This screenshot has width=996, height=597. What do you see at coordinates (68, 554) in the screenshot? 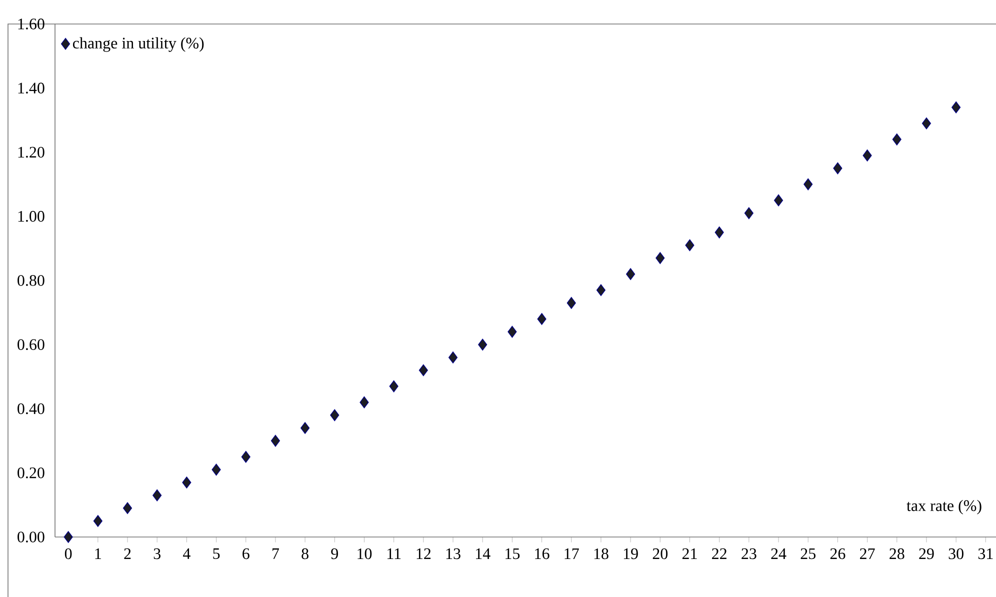
I see `x-tick-label: 0` at bounding box center [68, 554].